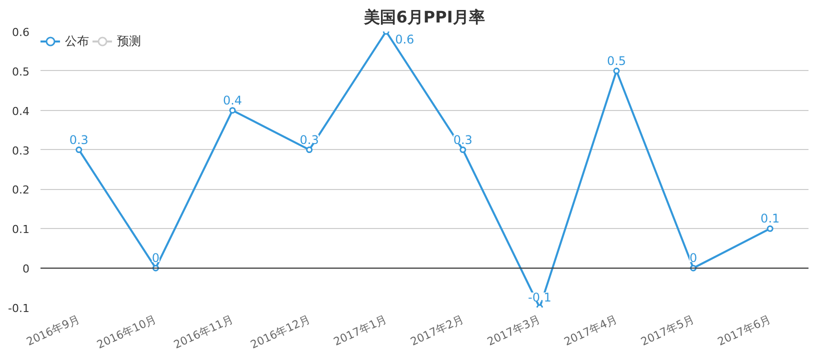 This screenshot has height=360, width=828. What do you see at coordinates (126, 332) in the screenshot?
I see `x-tick-label: 2016年10月` at bounding box center [126, 332].